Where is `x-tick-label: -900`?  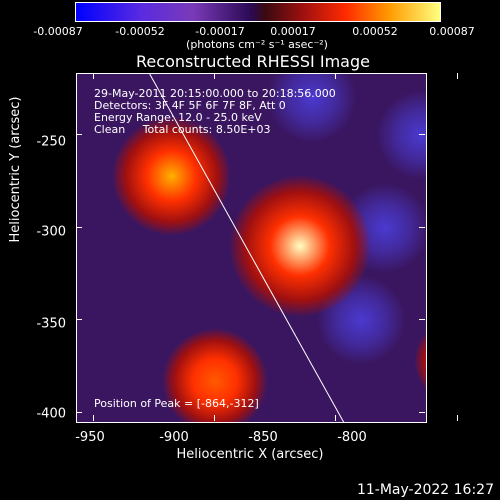 x-tick-label: -900 is located at coordinates (174, 437).